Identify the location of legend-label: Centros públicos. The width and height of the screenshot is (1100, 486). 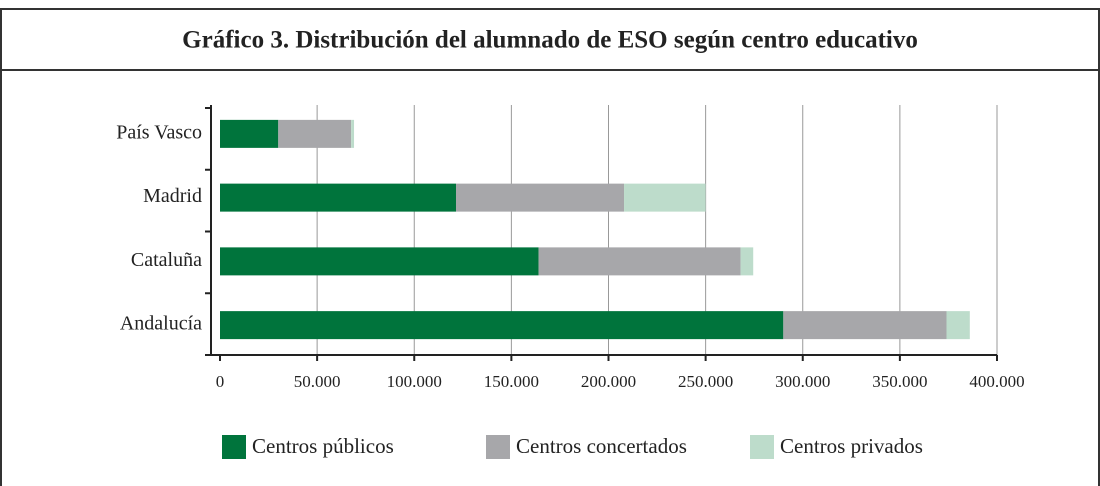
(323, 446).